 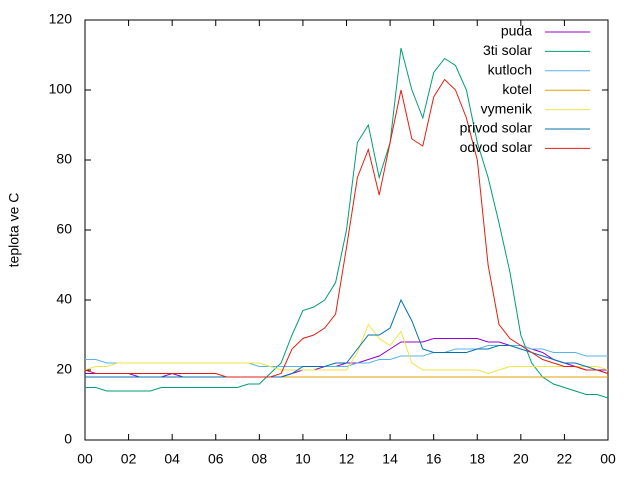 What do you see at coordinates (172, 459) in the screenshot?
I see `x-tick-label: 04` at bounding box center [172, 459].